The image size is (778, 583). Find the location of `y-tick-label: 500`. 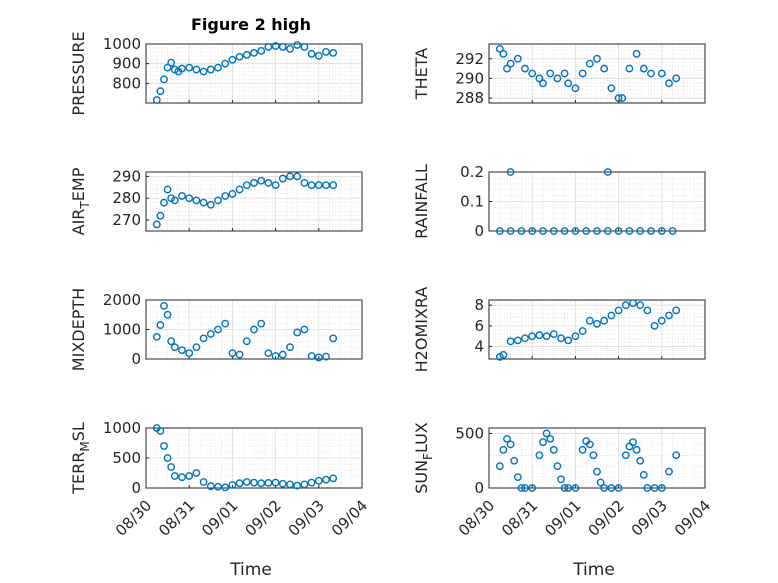

y-tick-label: 500 is located at coordinates (469, 433).